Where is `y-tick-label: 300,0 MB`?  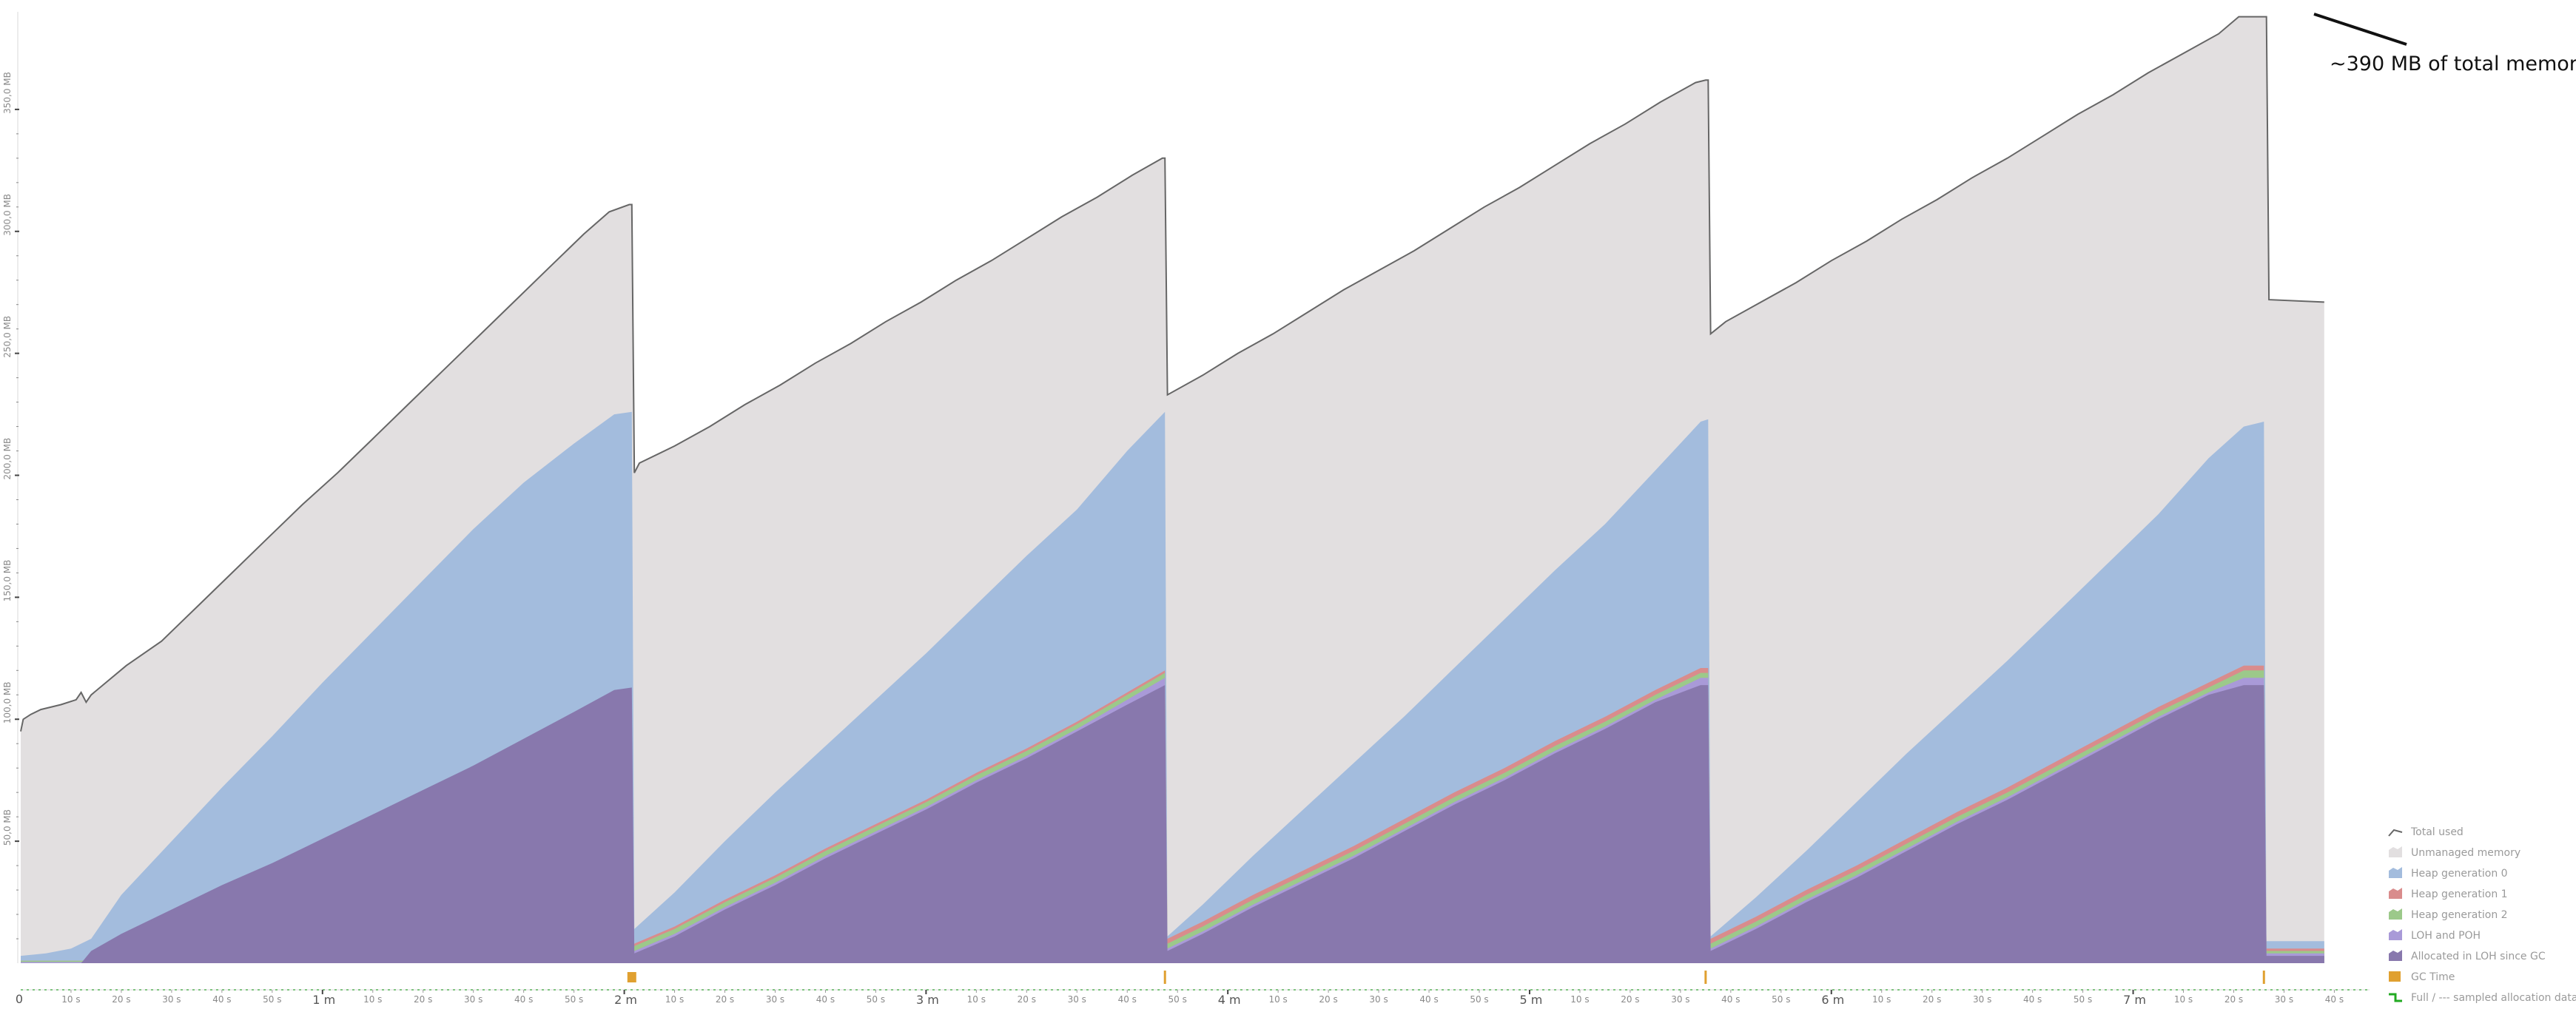
y-tick-label: 300,0 MB is located at coordinates (7, 215).